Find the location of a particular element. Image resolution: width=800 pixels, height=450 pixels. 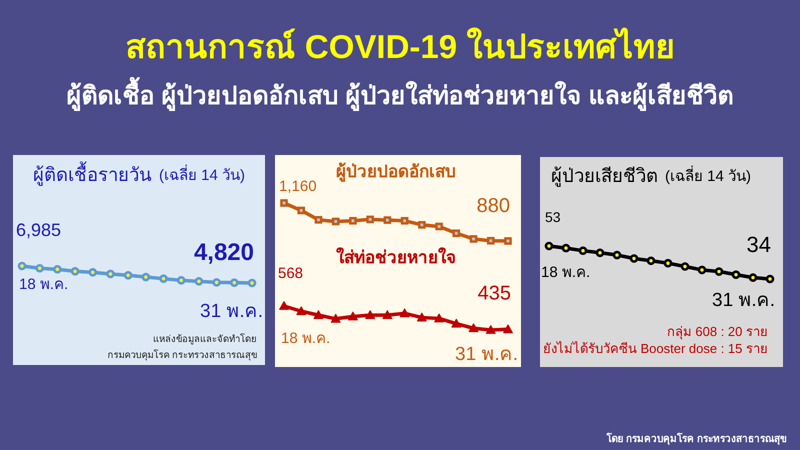

subtitle: ผู้ติดเชื้อ ผู้ป่วยปอดอักเสบ ผู้ป่วยใส่ท่อช่วยหายใจ และผู้เสียชีวิต is located at coordinates (400, 97).